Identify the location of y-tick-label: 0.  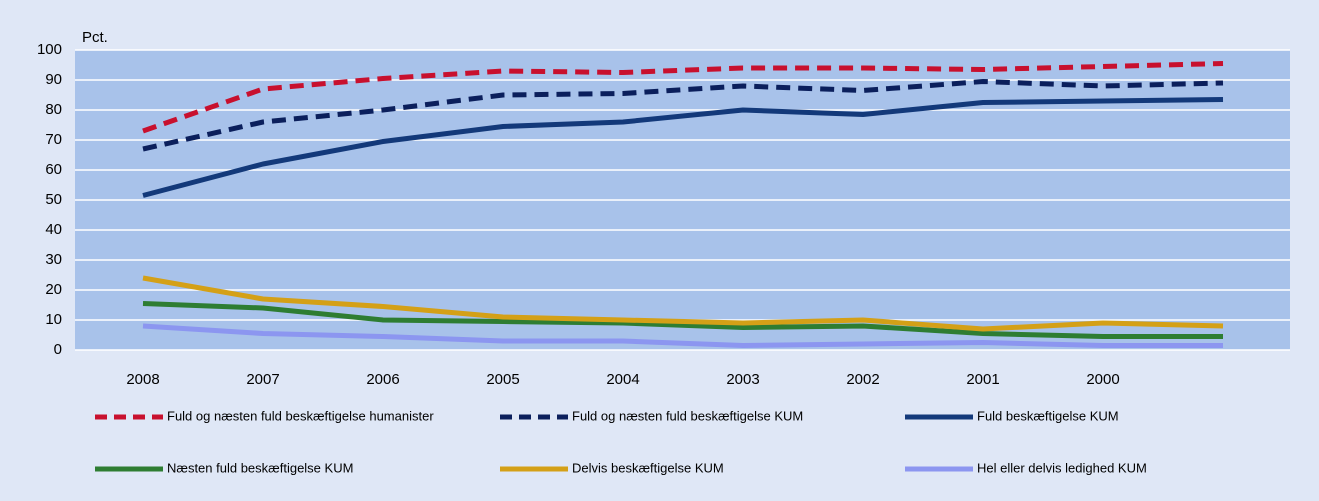
(58, 349).